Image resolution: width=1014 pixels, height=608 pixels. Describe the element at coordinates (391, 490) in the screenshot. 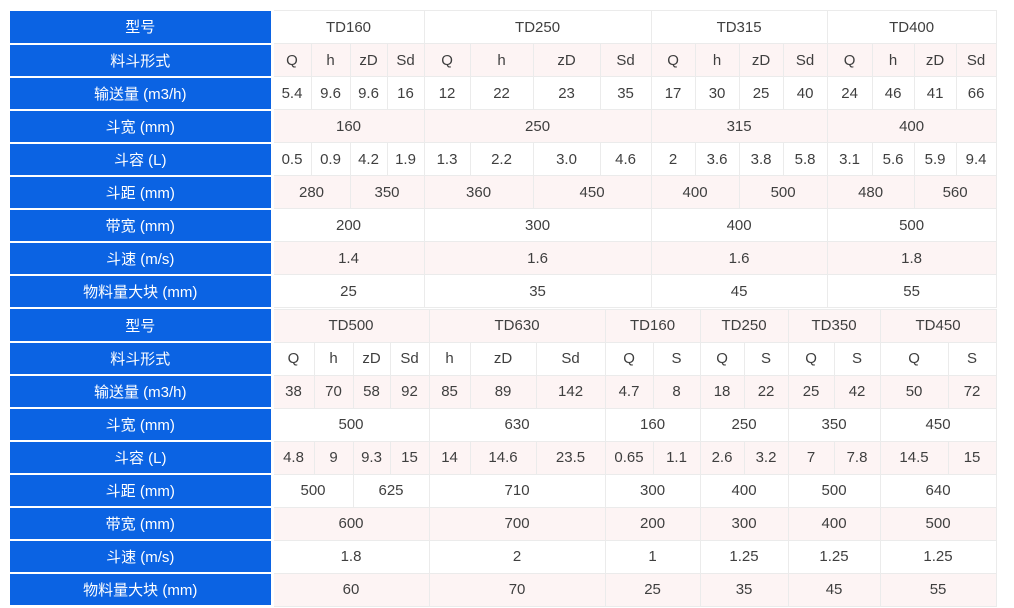

I see `value-cell: 625` at that location.